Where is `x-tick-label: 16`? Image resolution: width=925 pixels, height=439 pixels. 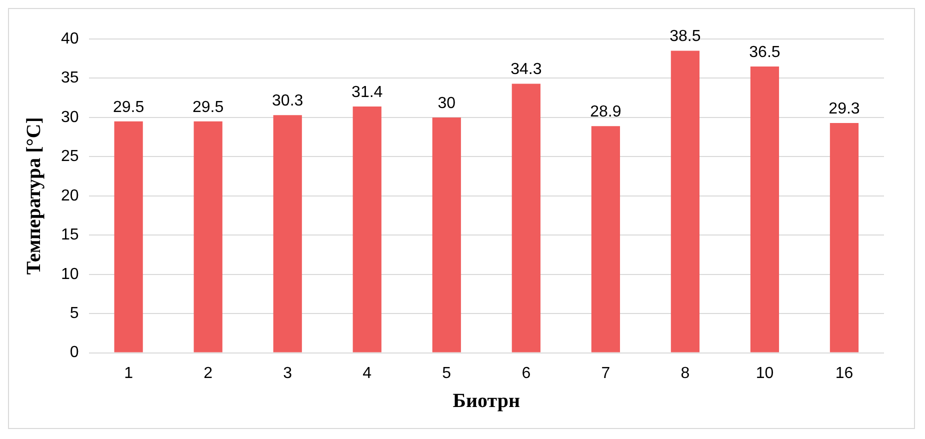
x-tick-label: 16 is located at coordinates (844, 373).